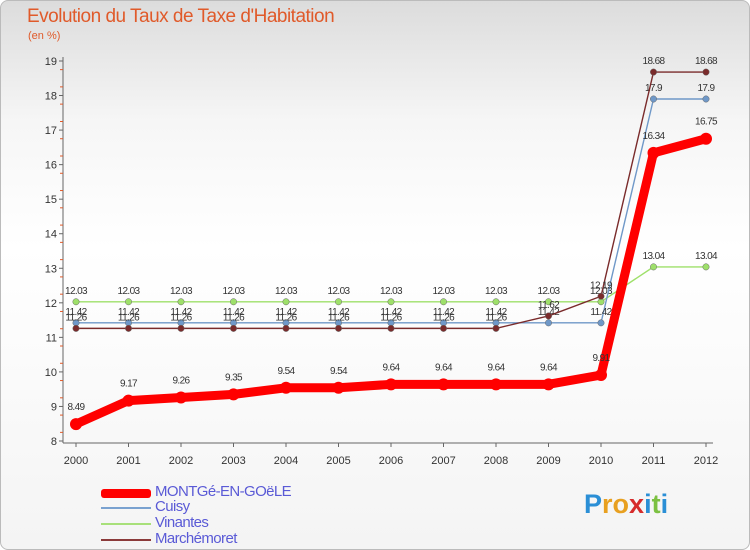  I want to click on legend-line-vinantes, so click(126, 524).